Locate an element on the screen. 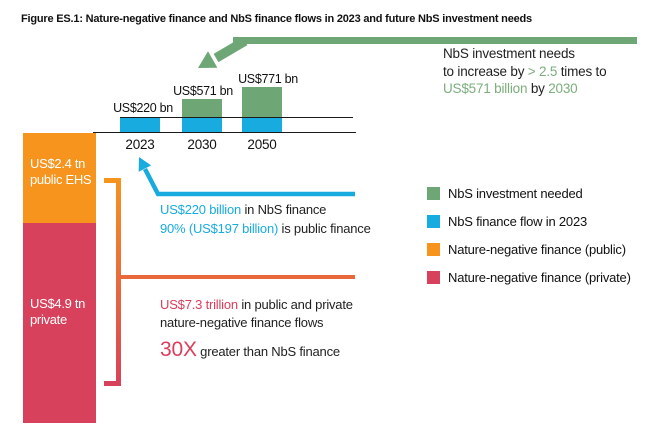 Image resolution: width=665 pixels, height=442 pixels. bracket-top-tick is located at coordinates (110, 180).